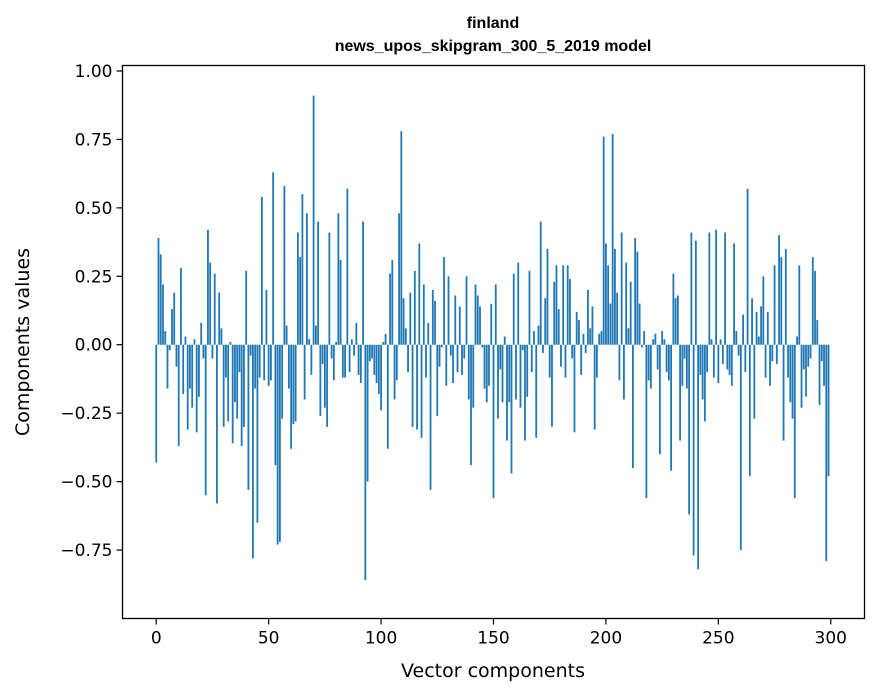 This screenshot has height=696, width=880. I want to click on y-tick-label-4: 0.25, so click(94, 277).